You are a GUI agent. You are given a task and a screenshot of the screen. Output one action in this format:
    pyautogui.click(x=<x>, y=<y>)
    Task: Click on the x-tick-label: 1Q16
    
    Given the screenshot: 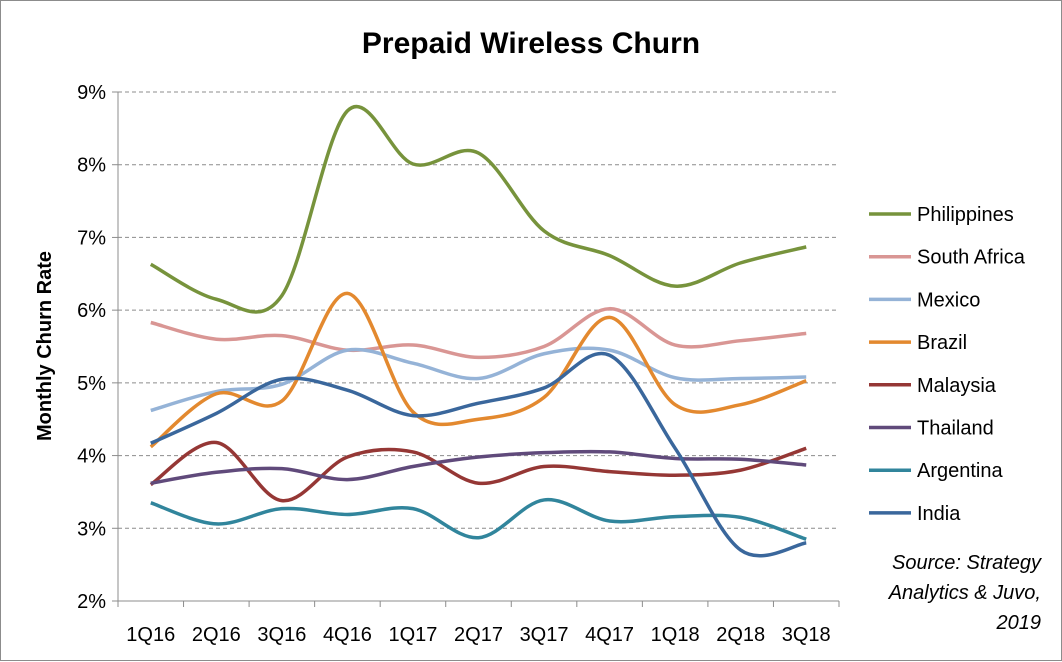 What is the action you would take?
    pyautogui.click(x=150, y=635)
    